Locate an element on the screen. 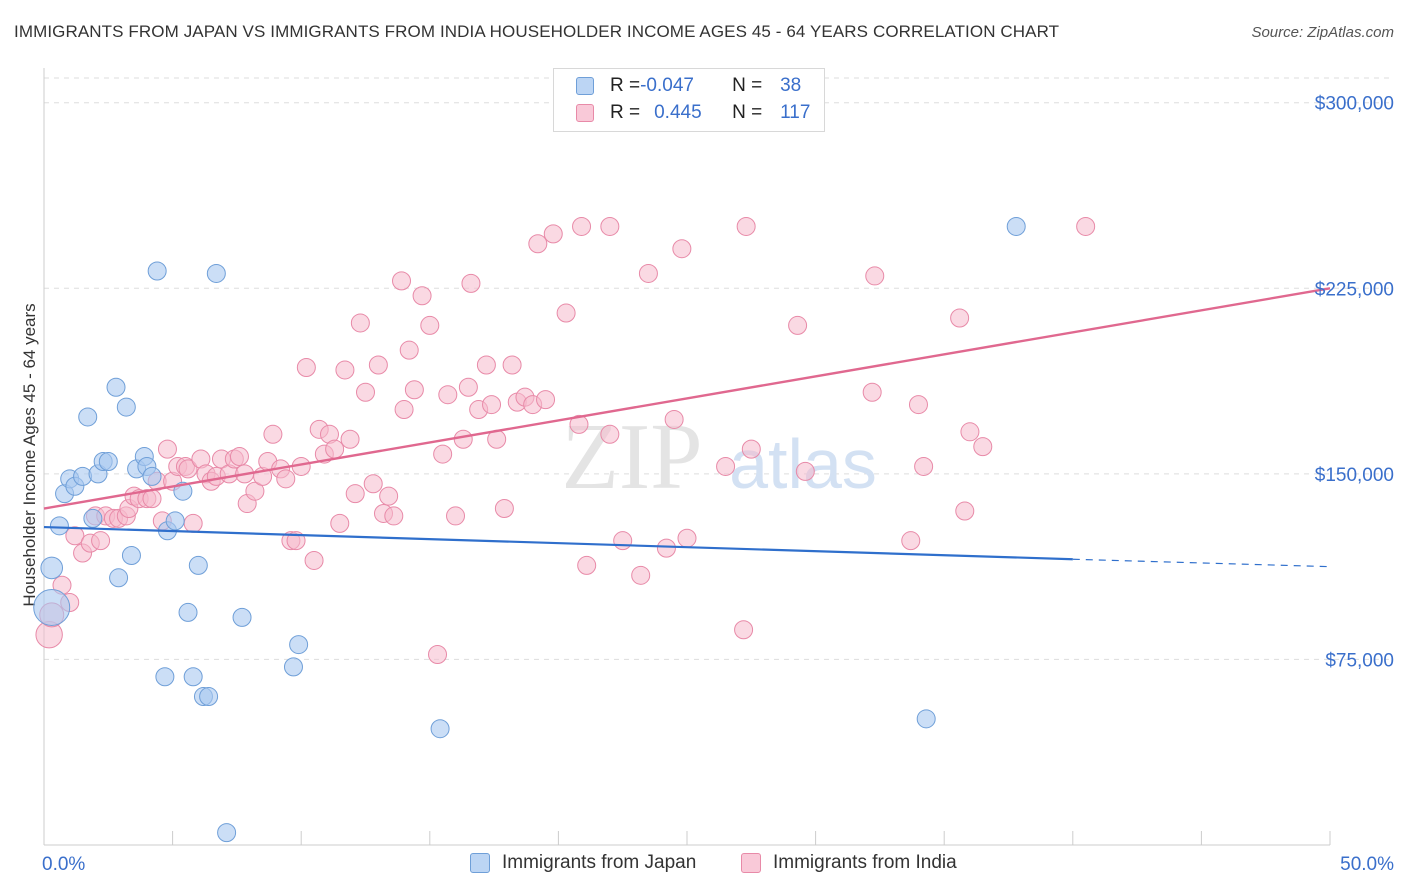 This screenshot has height=892, width=1406. series-swatch-japan is located at coordinates (480, 863).